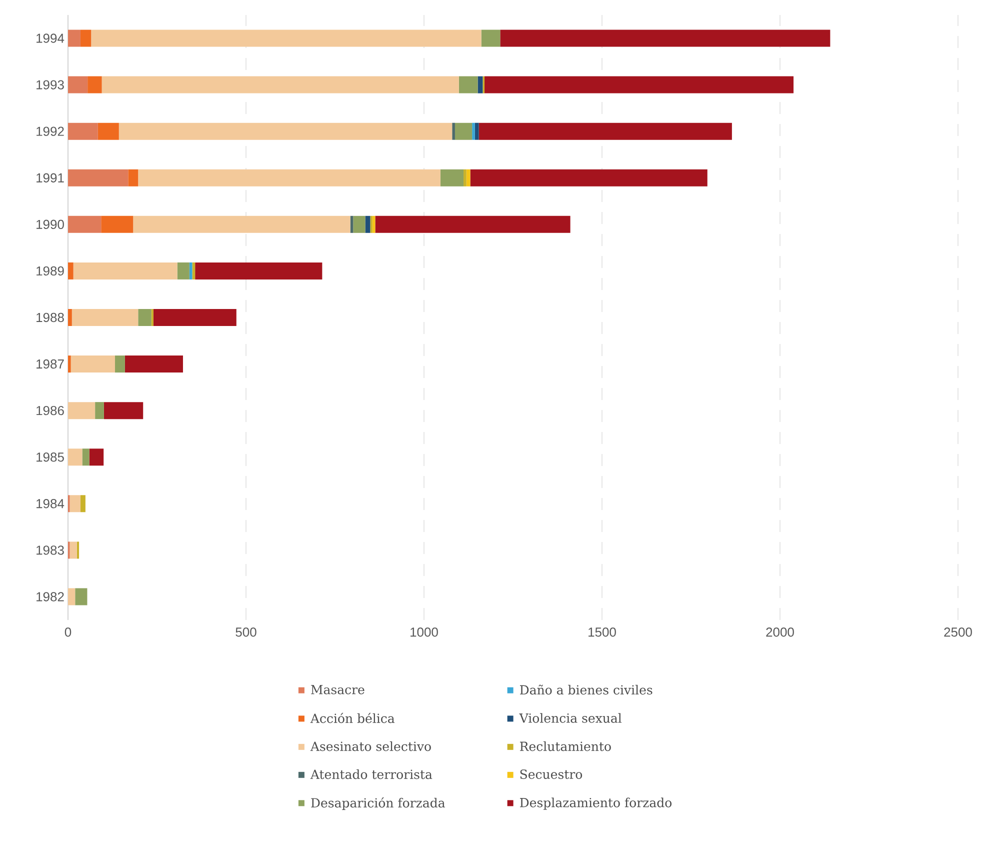 The height and width of the screenshot is (850, 989). What do you see at coordinates (371, 774) in the screenshot?
I see `legend-label: Atentado terrorista` at bounding box center [371, 774].